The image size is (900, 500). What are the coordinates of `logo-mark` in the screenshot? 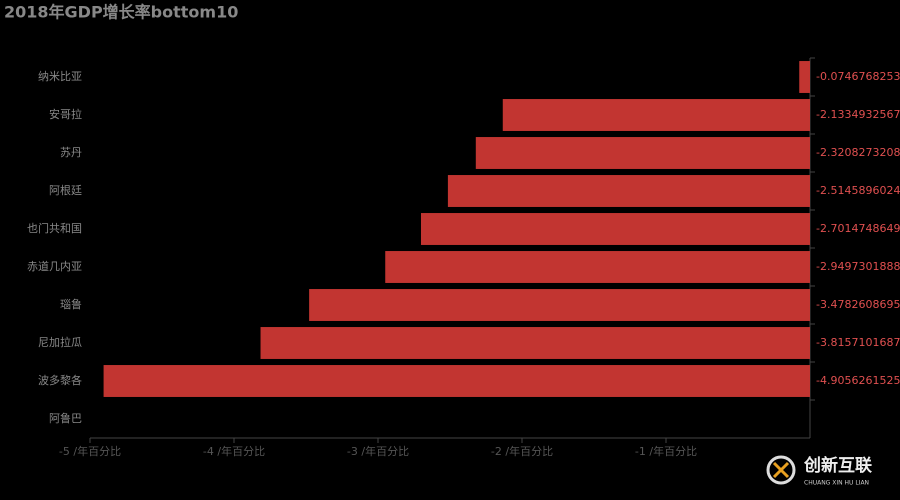 It's located at (781, 470).